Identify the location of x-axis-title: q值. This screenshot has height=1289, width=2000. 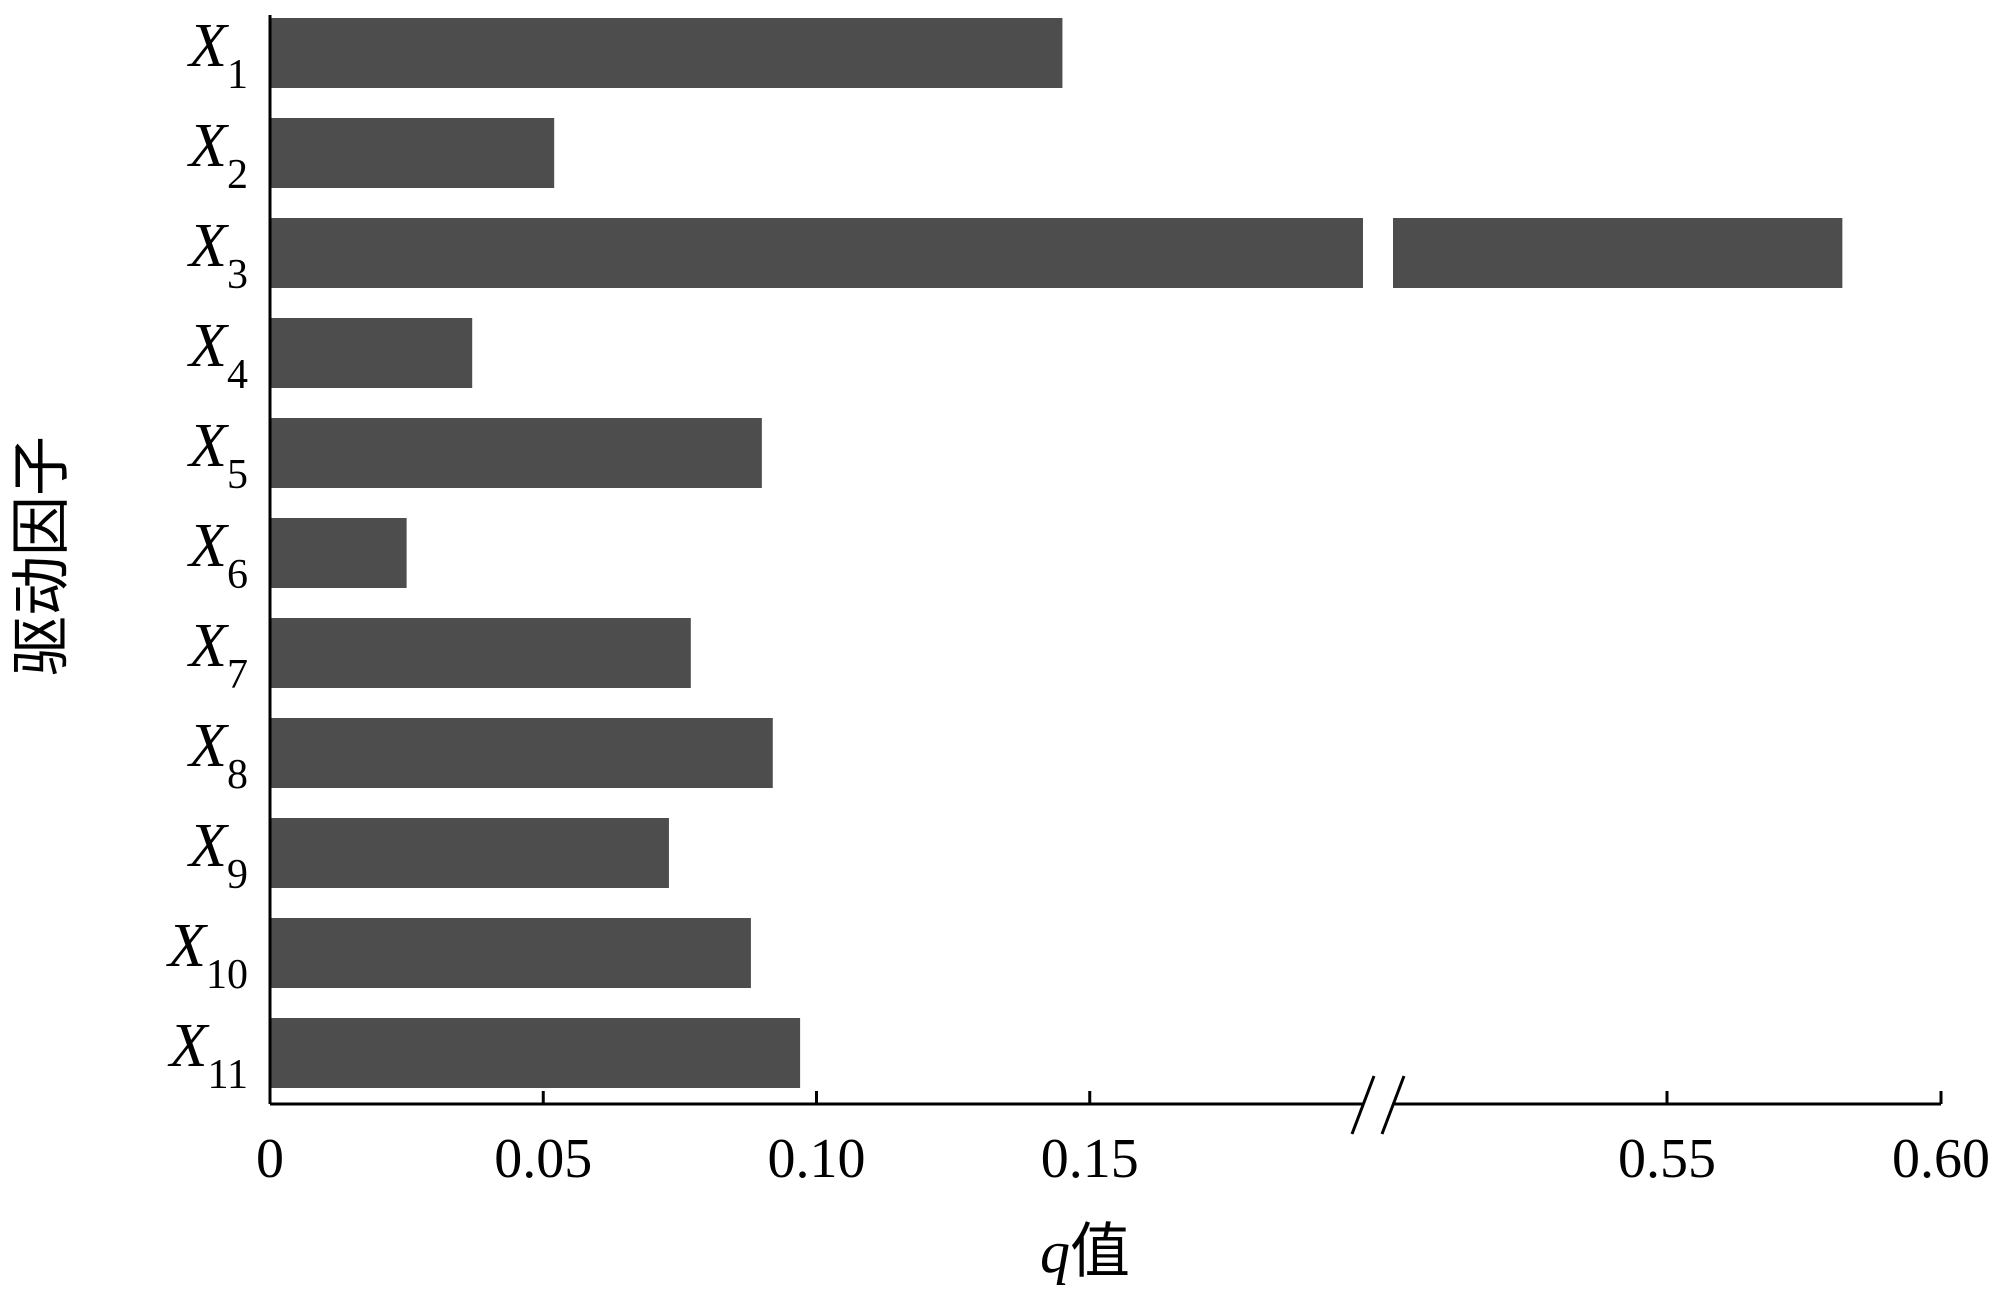
(1085, 1252).